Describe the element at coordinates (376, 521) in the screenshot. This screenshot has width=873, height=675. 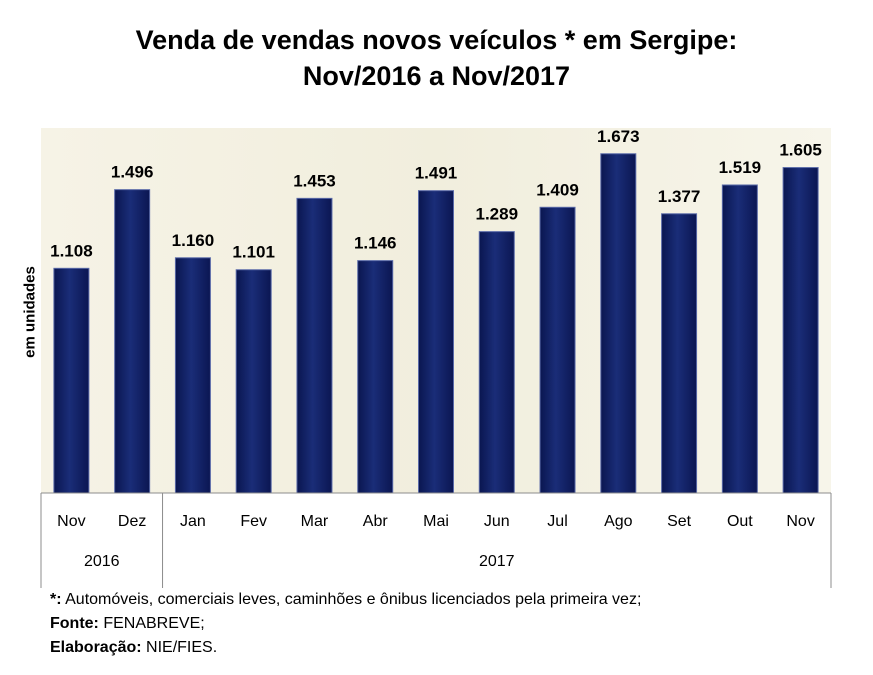
I see `x-tick-label-5: Abr` at that location.